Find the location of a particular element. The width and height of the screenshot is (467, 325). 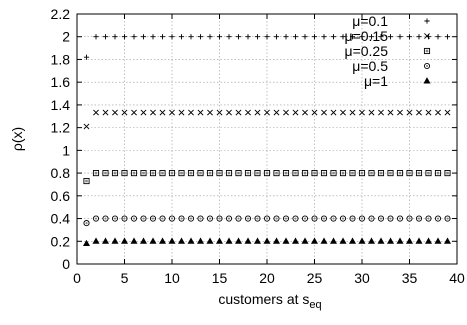

legend: μ=0.1μ=0.15μ=0.25μ=0.5μ=1 is located at coordinates (388, 51).